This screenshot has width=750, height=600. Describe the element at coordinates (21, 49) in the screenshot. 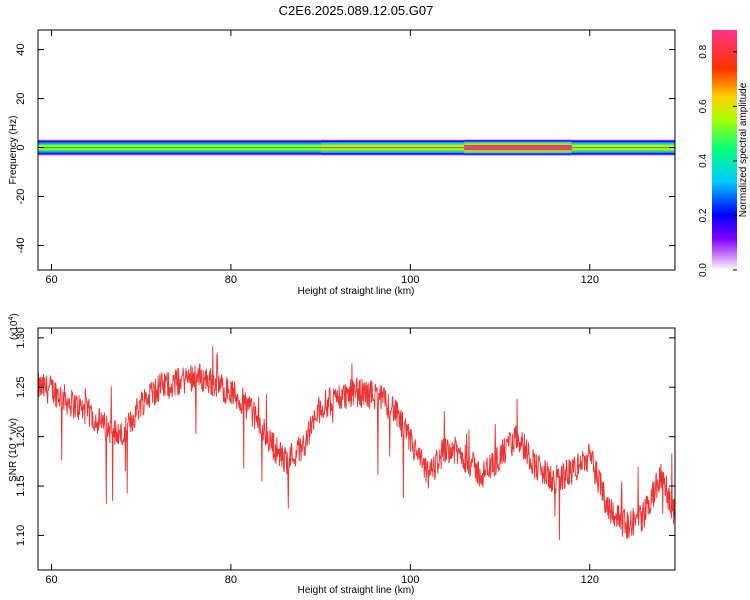

I see `spectrogram-y-tick-label: 40` at that location.